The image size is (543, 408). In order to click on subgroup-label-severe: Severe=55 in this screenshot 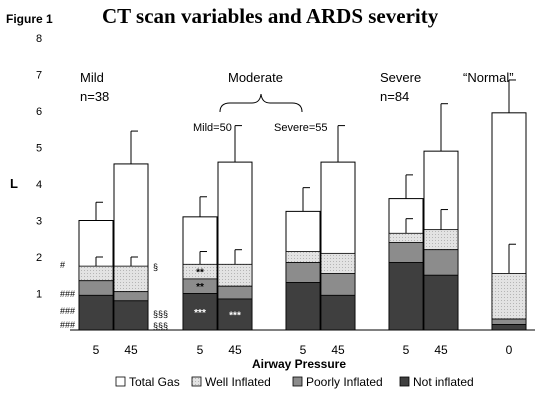, I will do `click(301, 128)`.